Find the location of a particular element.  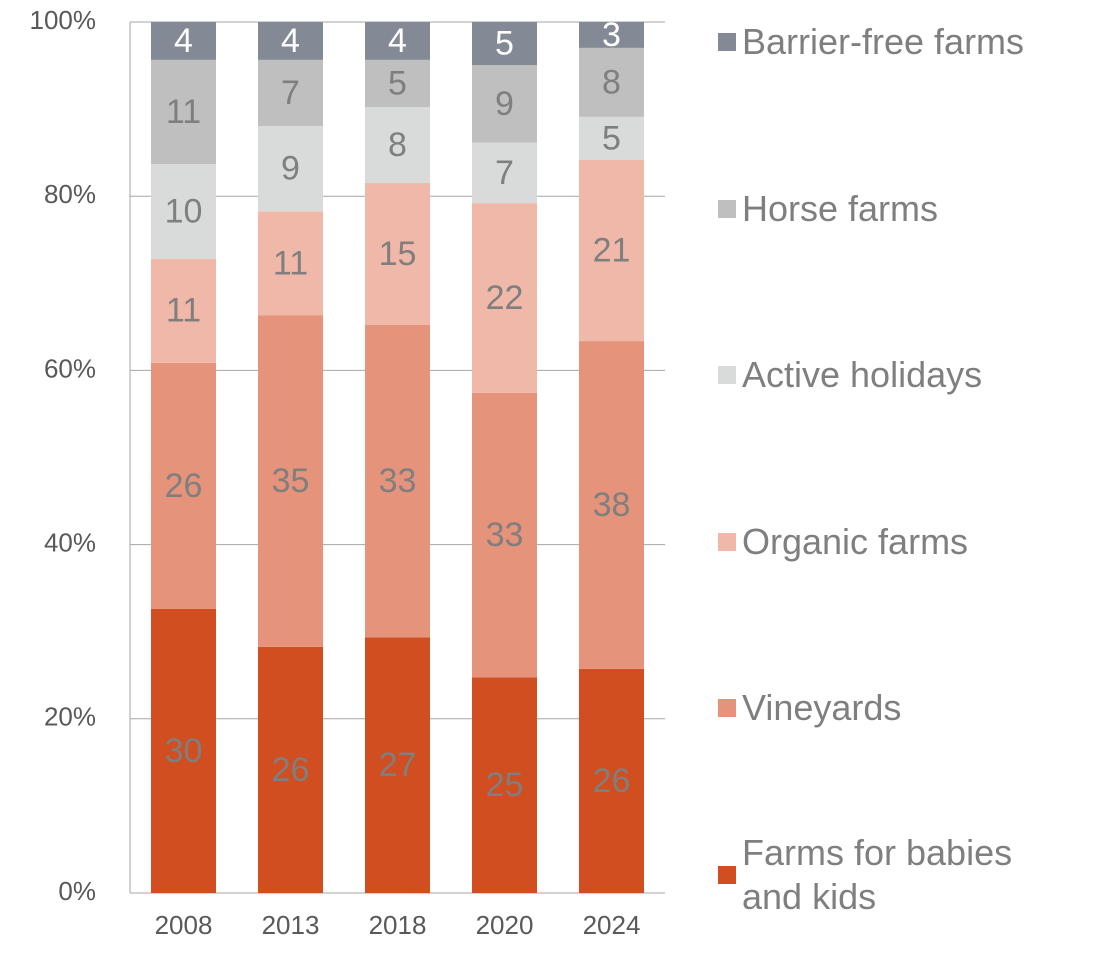

data-label: 30 is located at coordinates (184, 751).